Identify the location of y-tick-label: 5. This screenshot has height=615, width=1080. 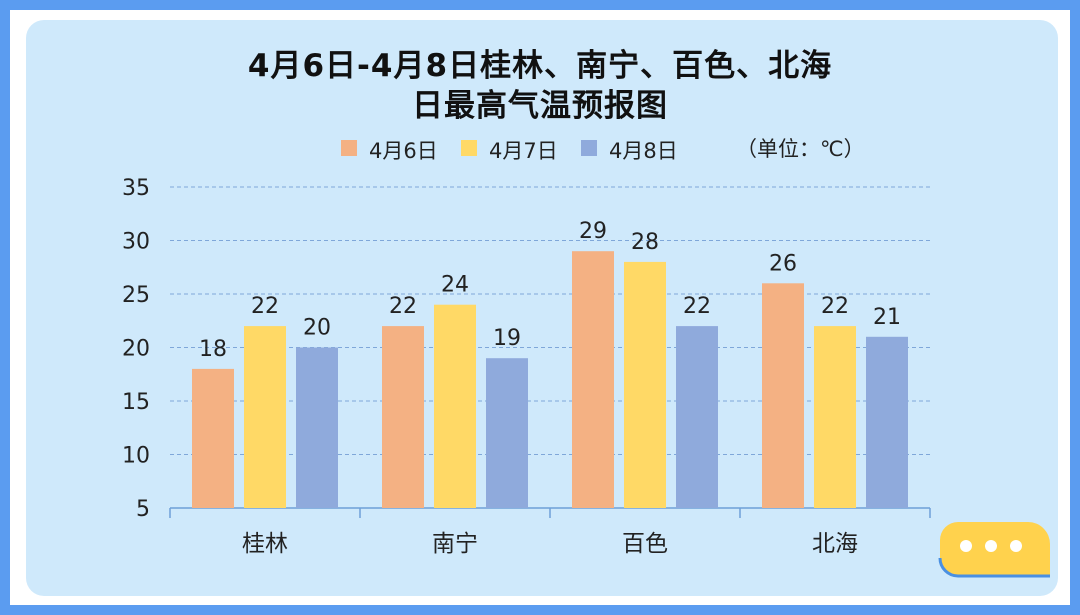
(143, 509).